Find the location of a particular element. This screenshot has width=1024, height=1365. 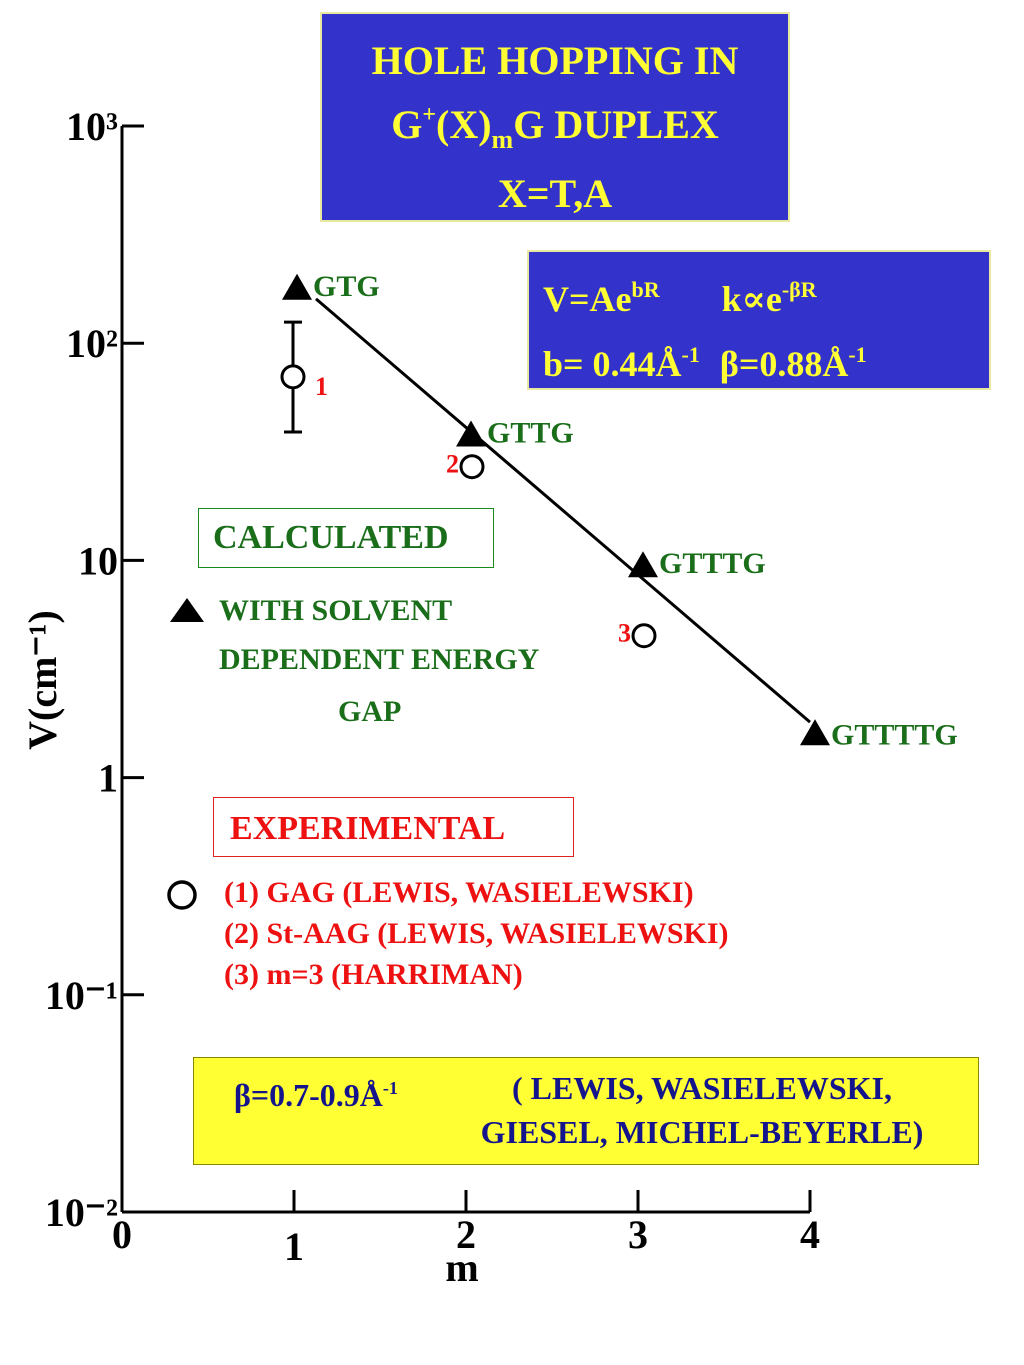

v-exponent: bR is located at coordinates (645, 289).